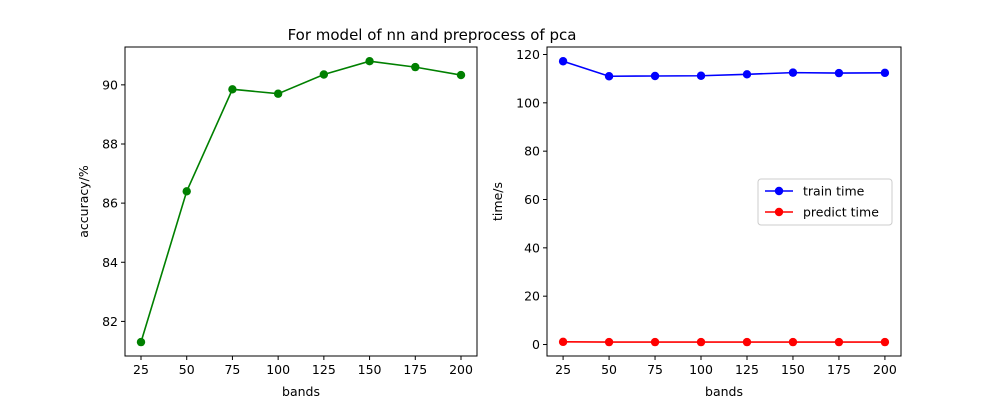  What do you see at coordinates (841, 212) in the screenshot?
I see `legend-label: predict time` at bounding box center [841, 212].